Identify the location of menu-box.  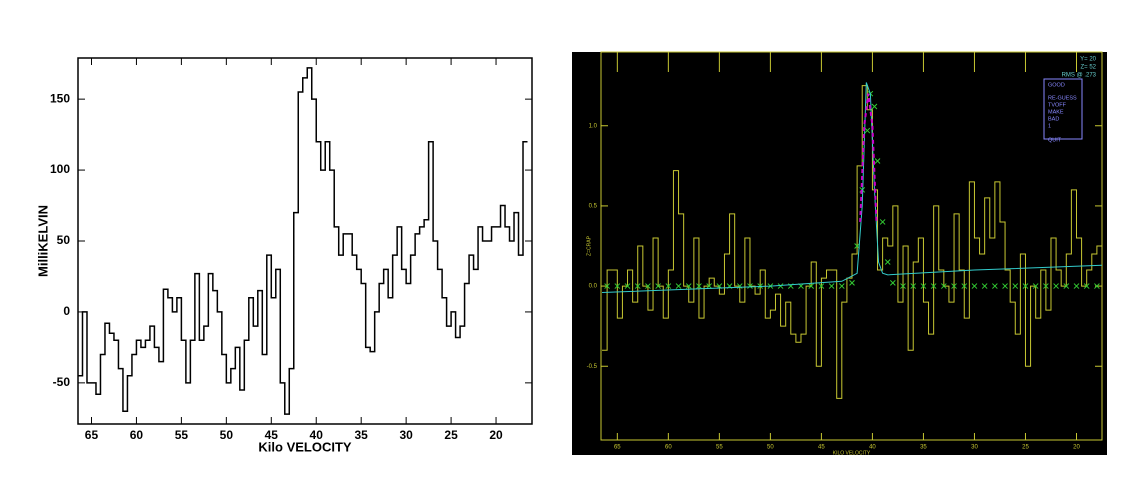
(1063, 109).